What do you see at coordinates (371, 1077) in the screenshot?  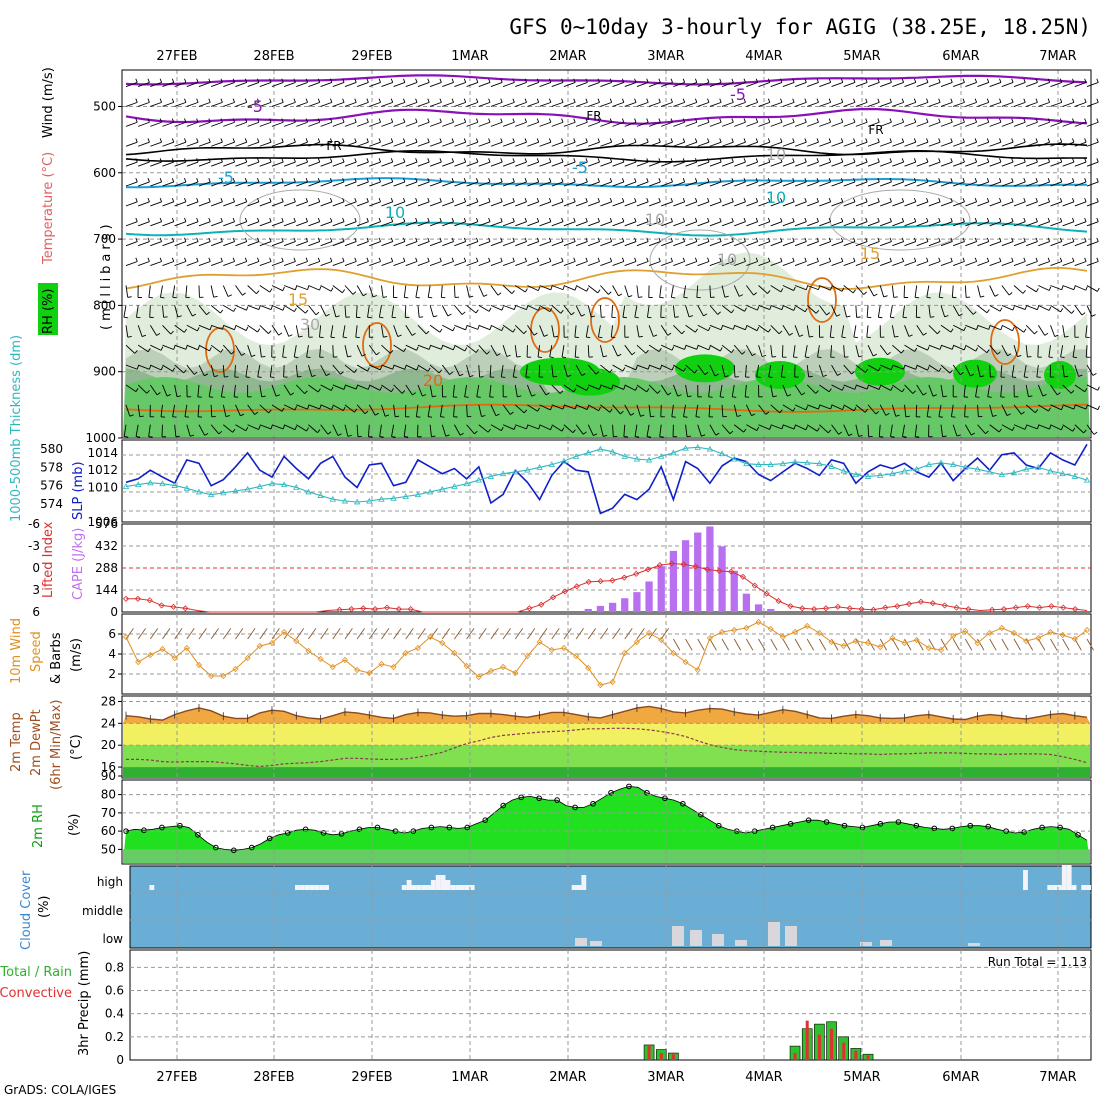 I see `date-label-bottom: 29FEB` at bounding box center [371, 1077].